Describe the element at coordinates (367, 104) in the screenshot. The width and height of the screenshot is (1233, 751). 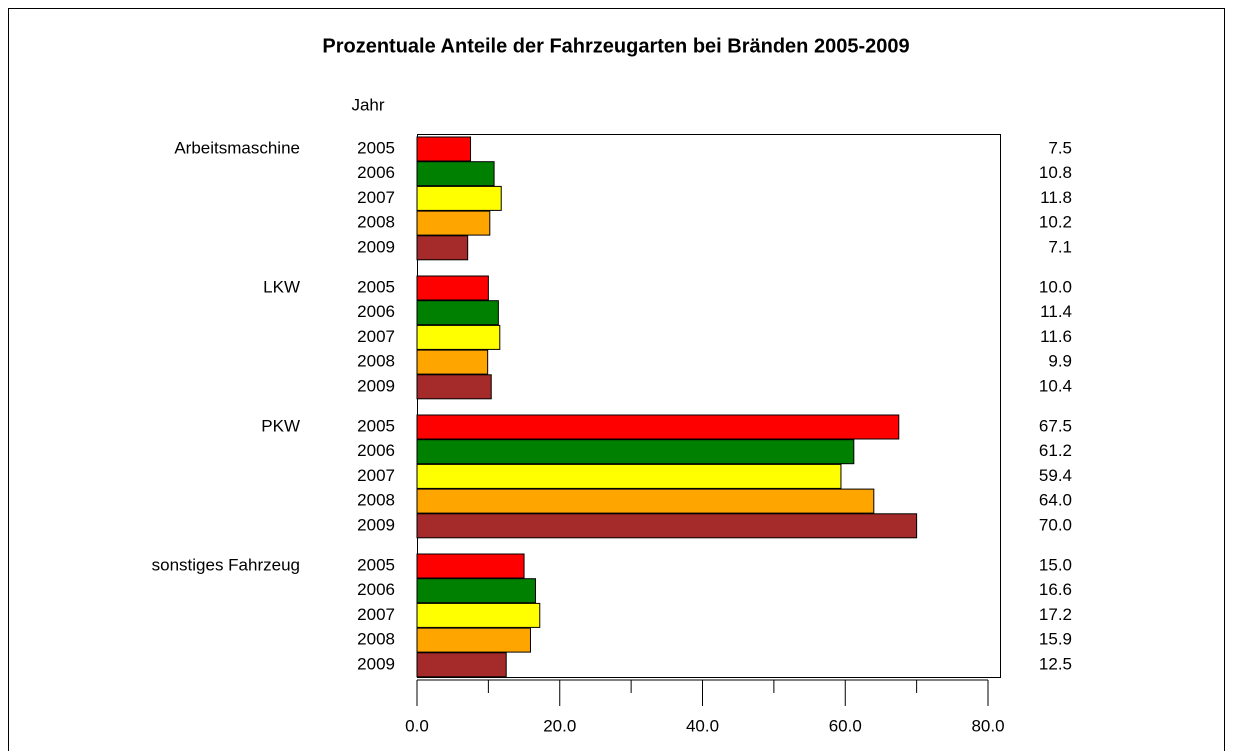
I see `y-axis-label: Jahr` at that location.